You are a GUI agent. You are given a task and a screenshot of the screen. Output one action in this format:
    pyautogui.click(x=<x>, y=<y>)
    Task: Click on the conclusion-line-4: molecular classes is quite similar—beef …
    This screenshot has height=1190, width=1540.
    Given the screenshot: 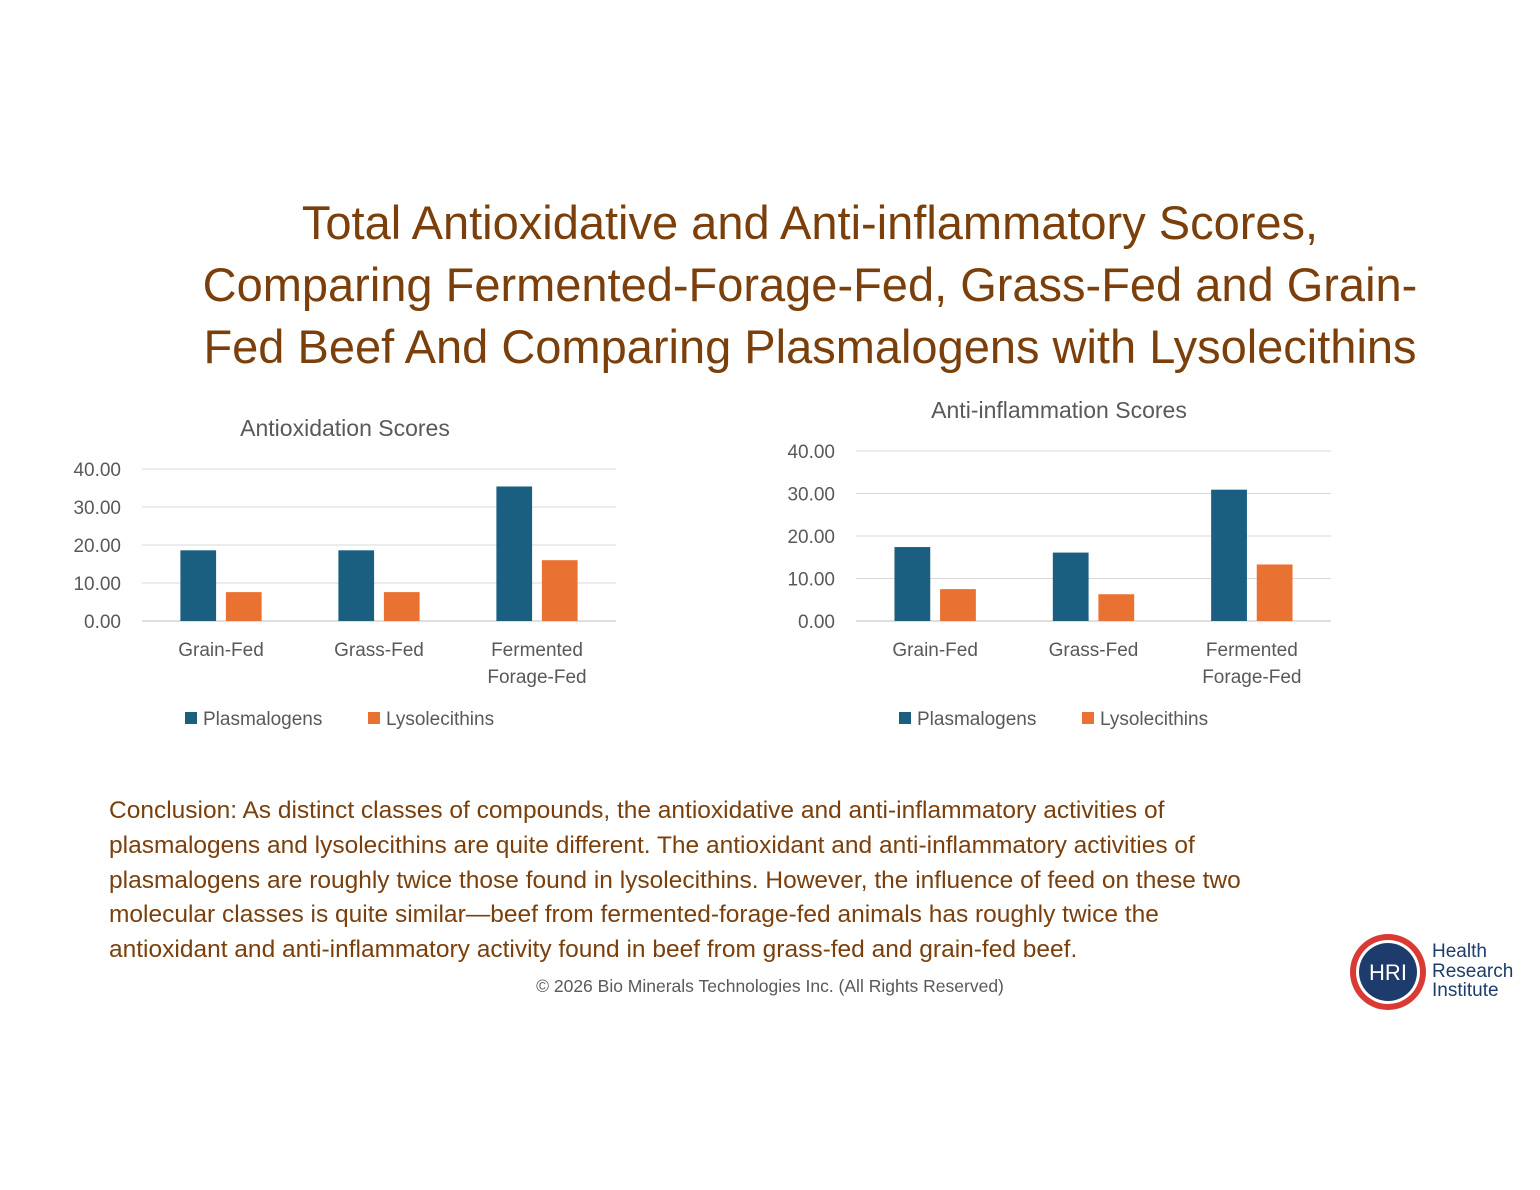 What is the action you would take?
    pyautogui.click(x=634, y=915)
    